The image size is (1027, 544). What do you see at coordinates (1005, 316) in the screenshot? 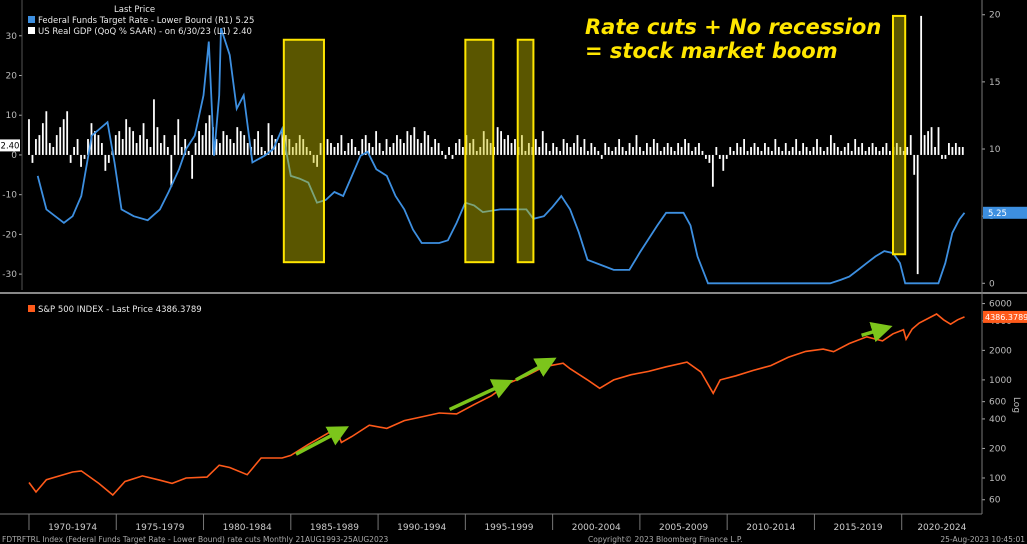
I see `sp500-last-value-badge` at bounding box center [1005, 316].